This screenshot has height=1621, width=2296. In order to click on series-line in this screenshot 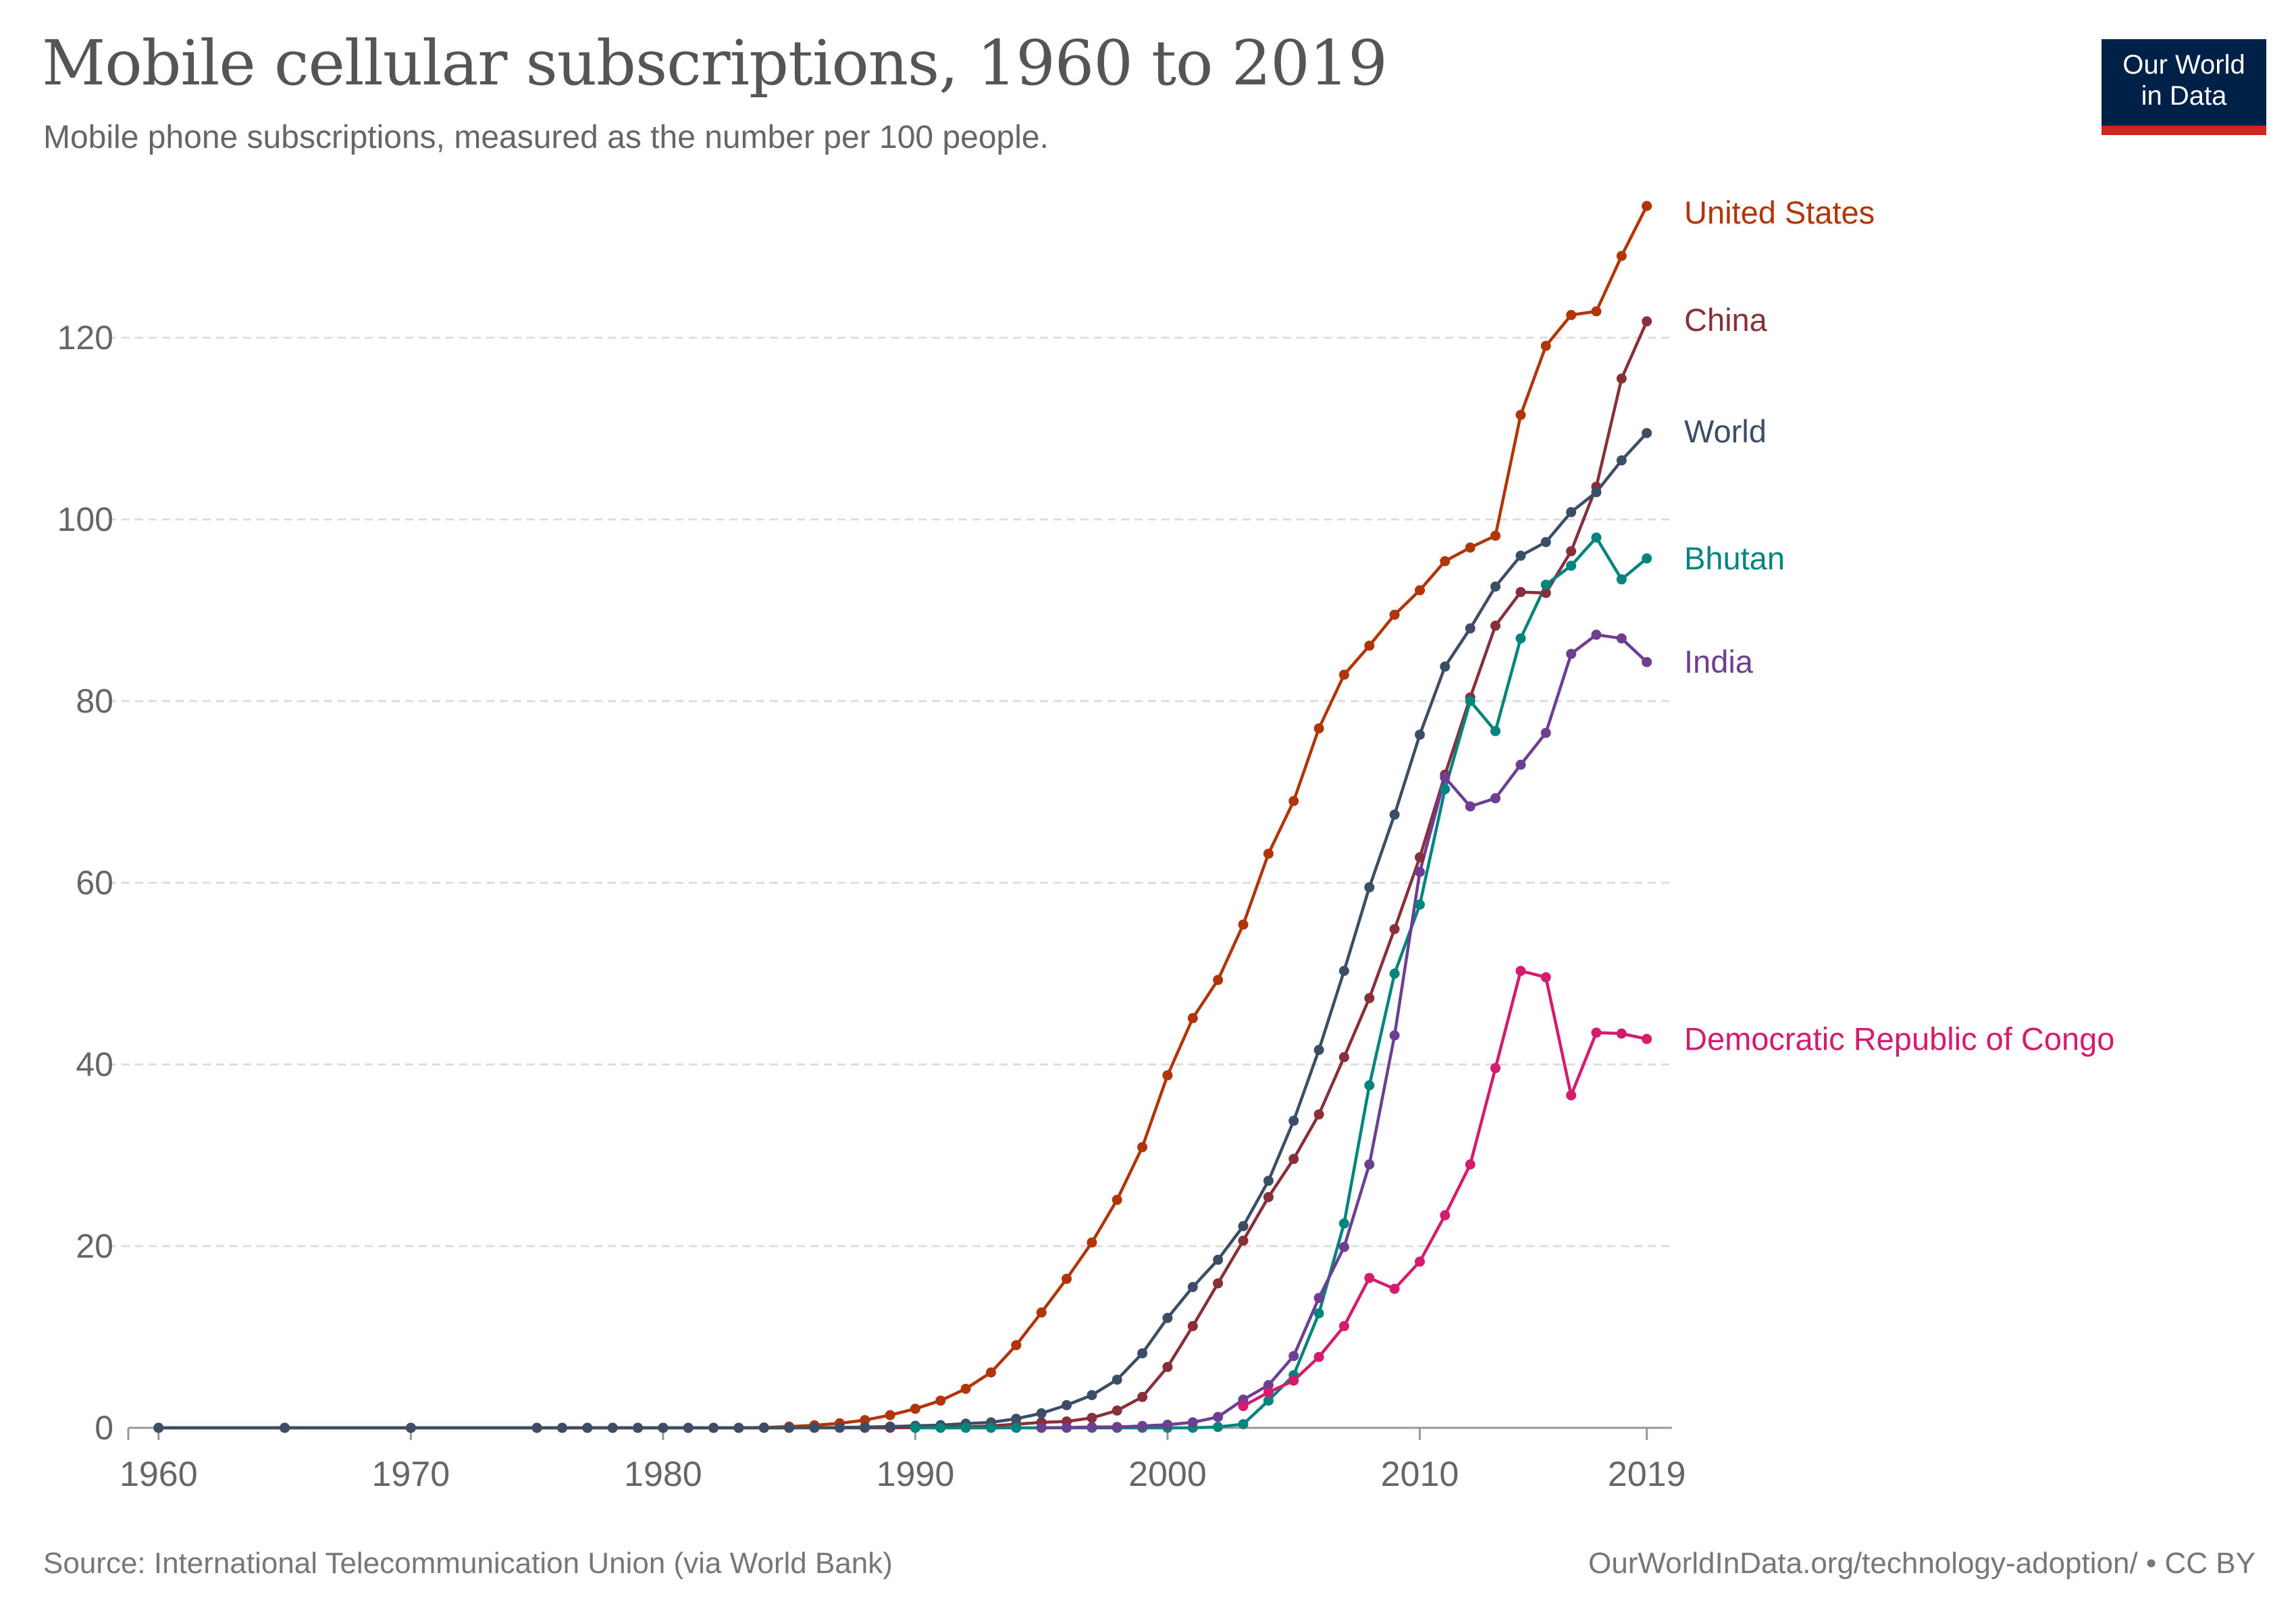, I will do `click(1445, 1188)`.